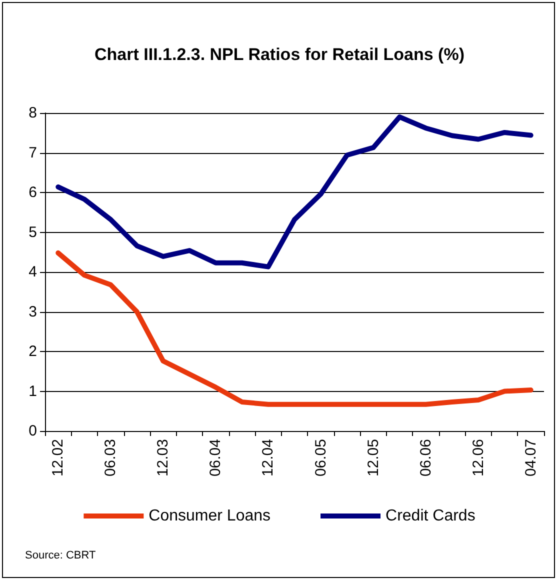  I want to click on x-tick-label: 12.04, so click(268, 458).